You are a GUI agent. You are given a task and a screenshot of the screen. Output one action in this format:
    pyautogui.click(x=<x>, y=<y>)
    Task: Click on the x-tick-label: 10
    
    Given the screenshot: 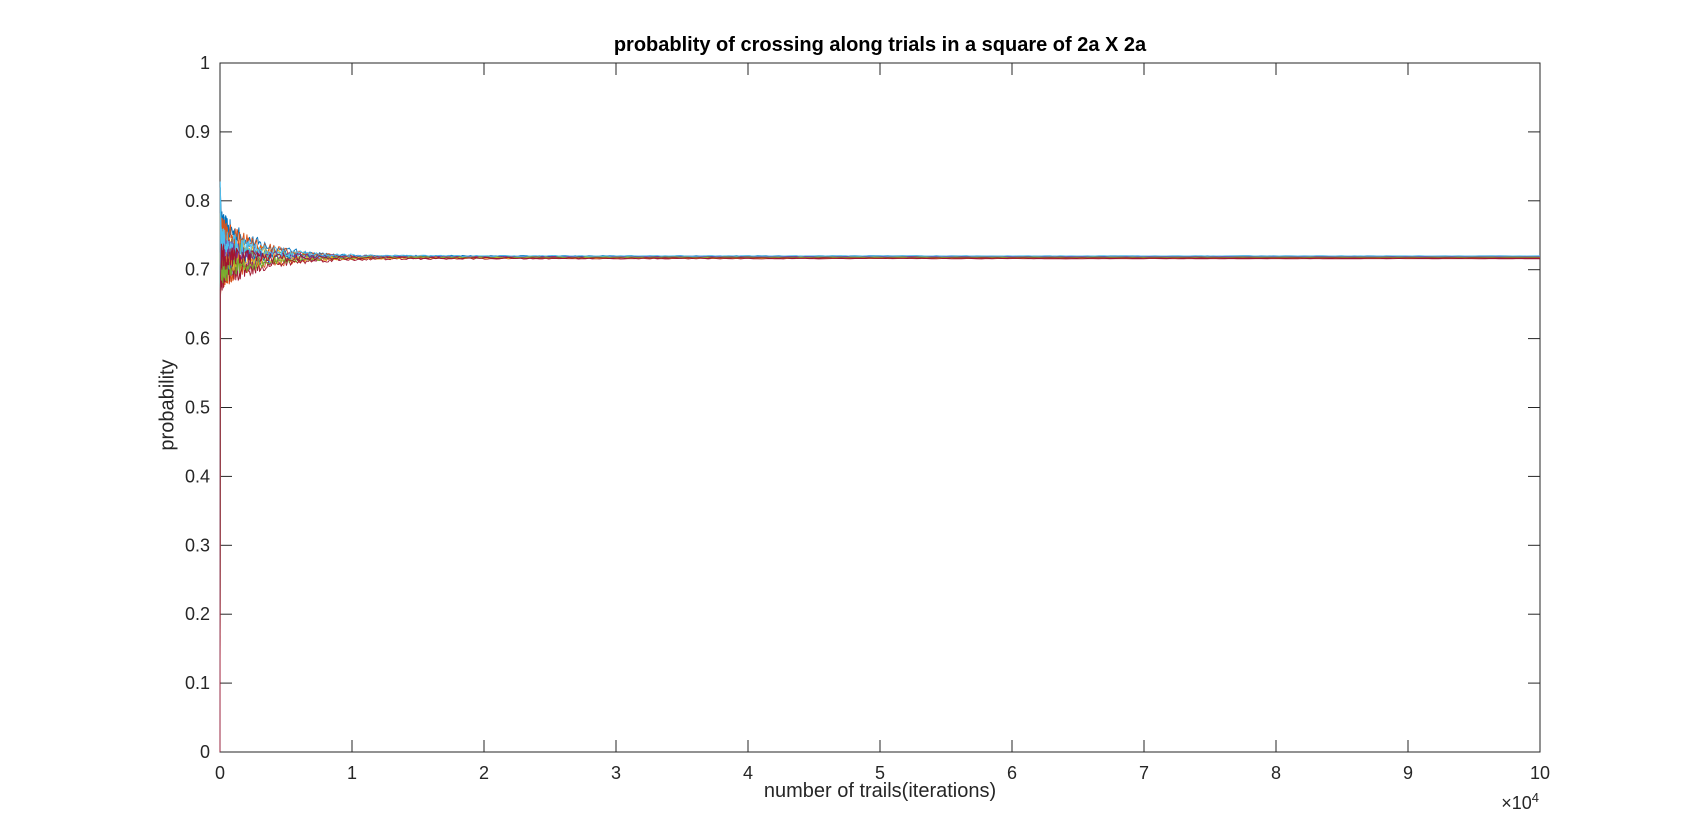 What is the action you would take?
    pyautogui.click(x=1540, y=773)
    